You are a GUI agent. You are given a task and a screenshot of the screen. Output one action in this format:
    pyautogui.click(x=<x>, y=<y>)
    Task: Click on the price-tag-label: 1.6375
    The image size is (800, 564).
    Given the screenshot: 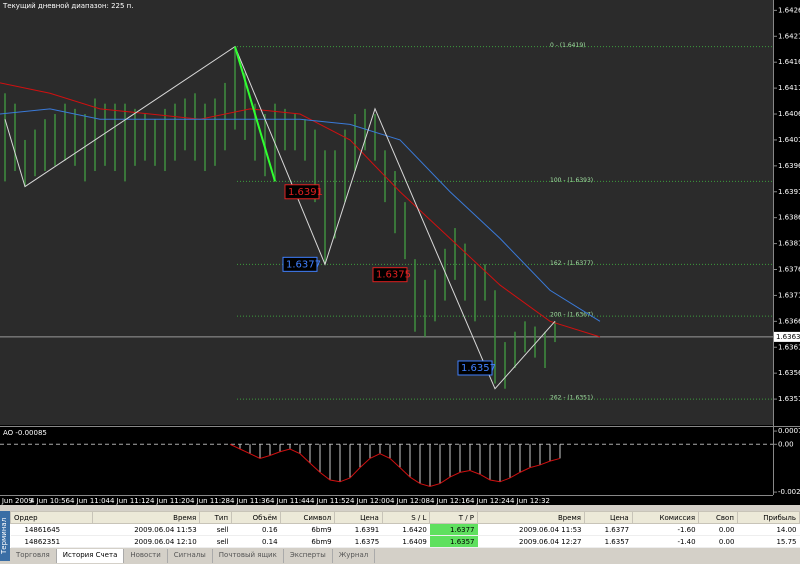 What is the action you would take?
    pyautogui.click(x=393, y=275)
    